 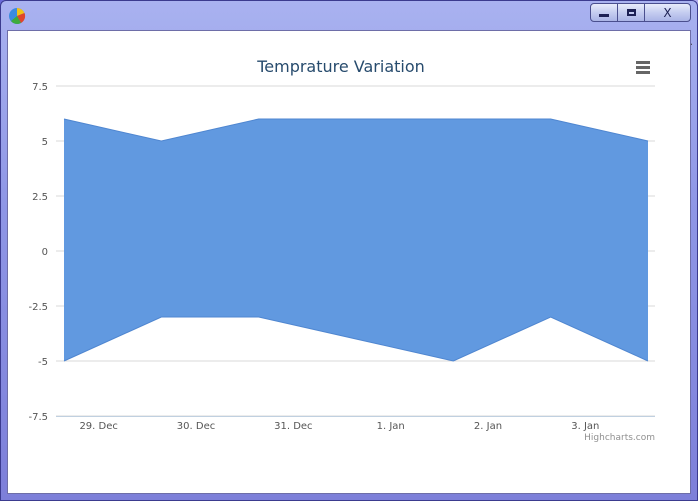 I want to click on y-tick-label: 2.5, so click(x=40, y=197).